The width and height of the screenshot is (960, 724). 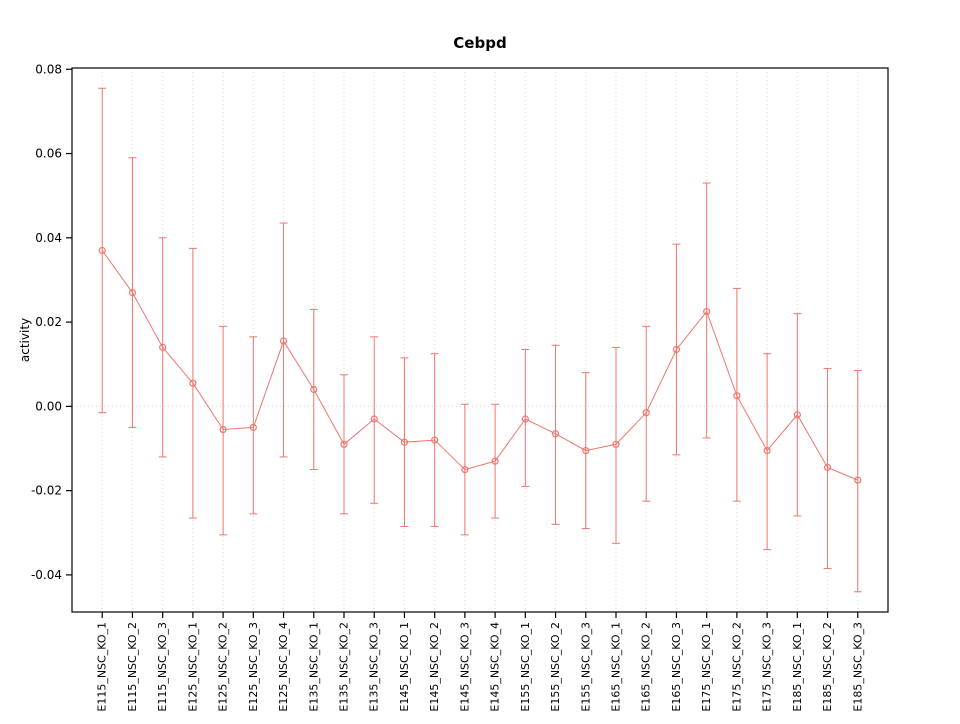 What do you see at coordinates (374, 667) in the screenshot?
I see `x-tick-label: E135_NSC_KO_3` at bounding box center [374, 667].